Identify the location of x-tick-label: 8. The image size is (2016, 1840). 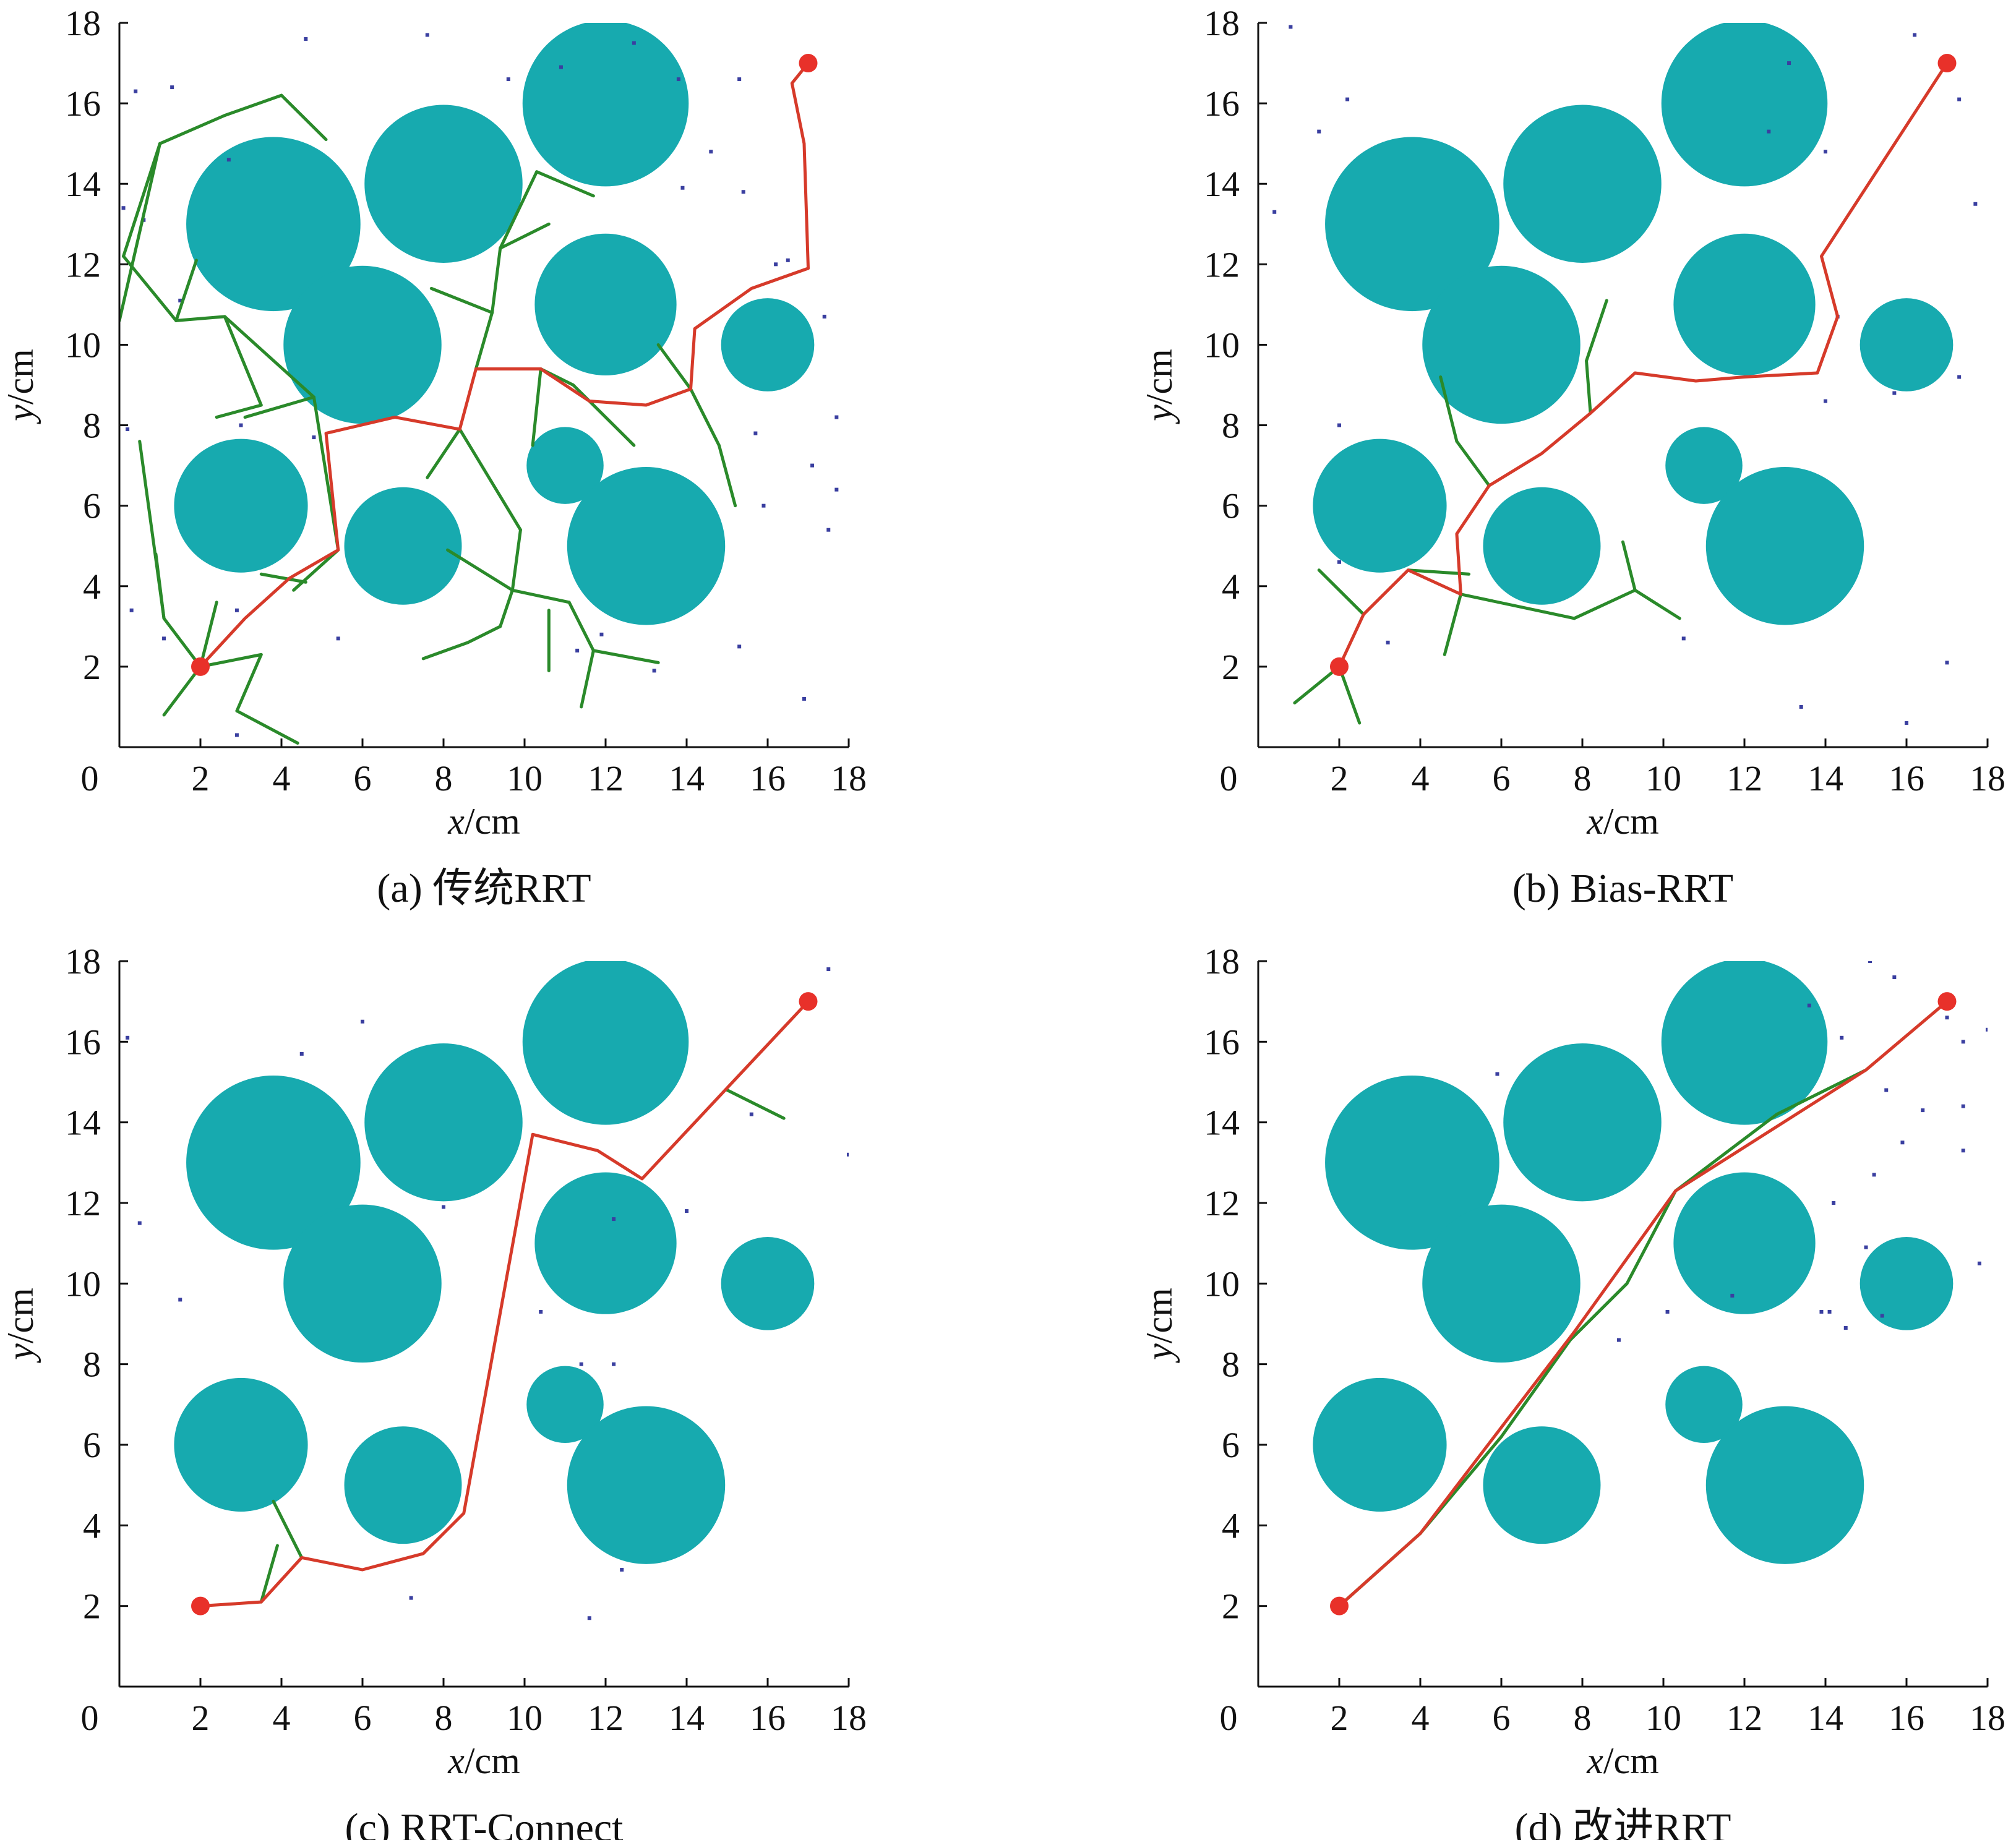
(444, 1718).